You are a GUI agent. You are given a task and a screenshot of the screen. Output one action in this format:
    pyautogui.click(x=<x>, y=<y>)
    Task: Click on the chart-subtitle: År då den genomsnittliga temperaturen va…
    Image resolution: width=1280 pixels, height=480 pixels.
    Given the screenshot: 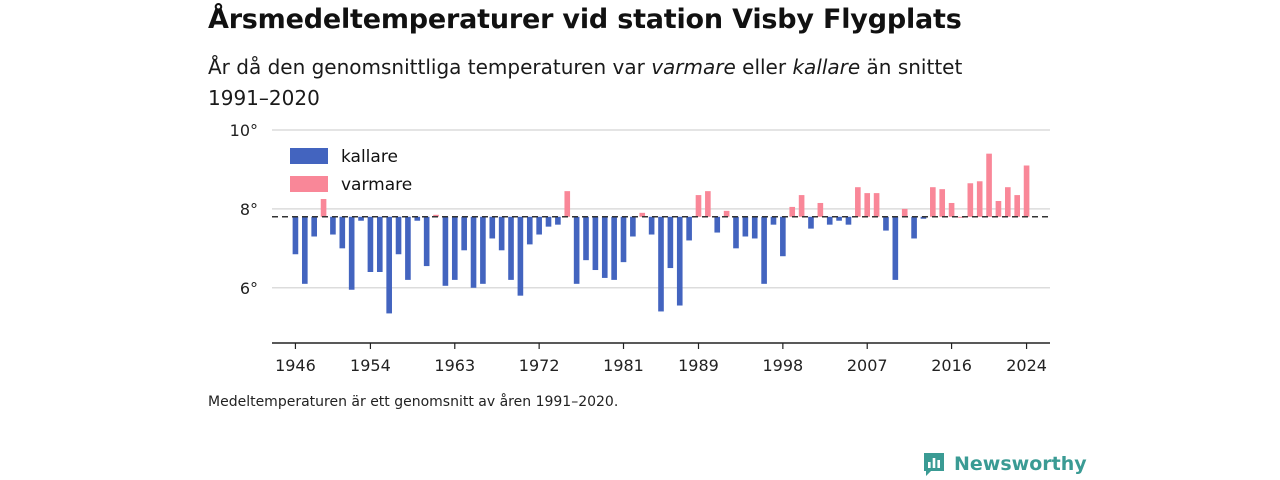 What is the action you would take?
    pyautogui.click(x=618, y=83)
    